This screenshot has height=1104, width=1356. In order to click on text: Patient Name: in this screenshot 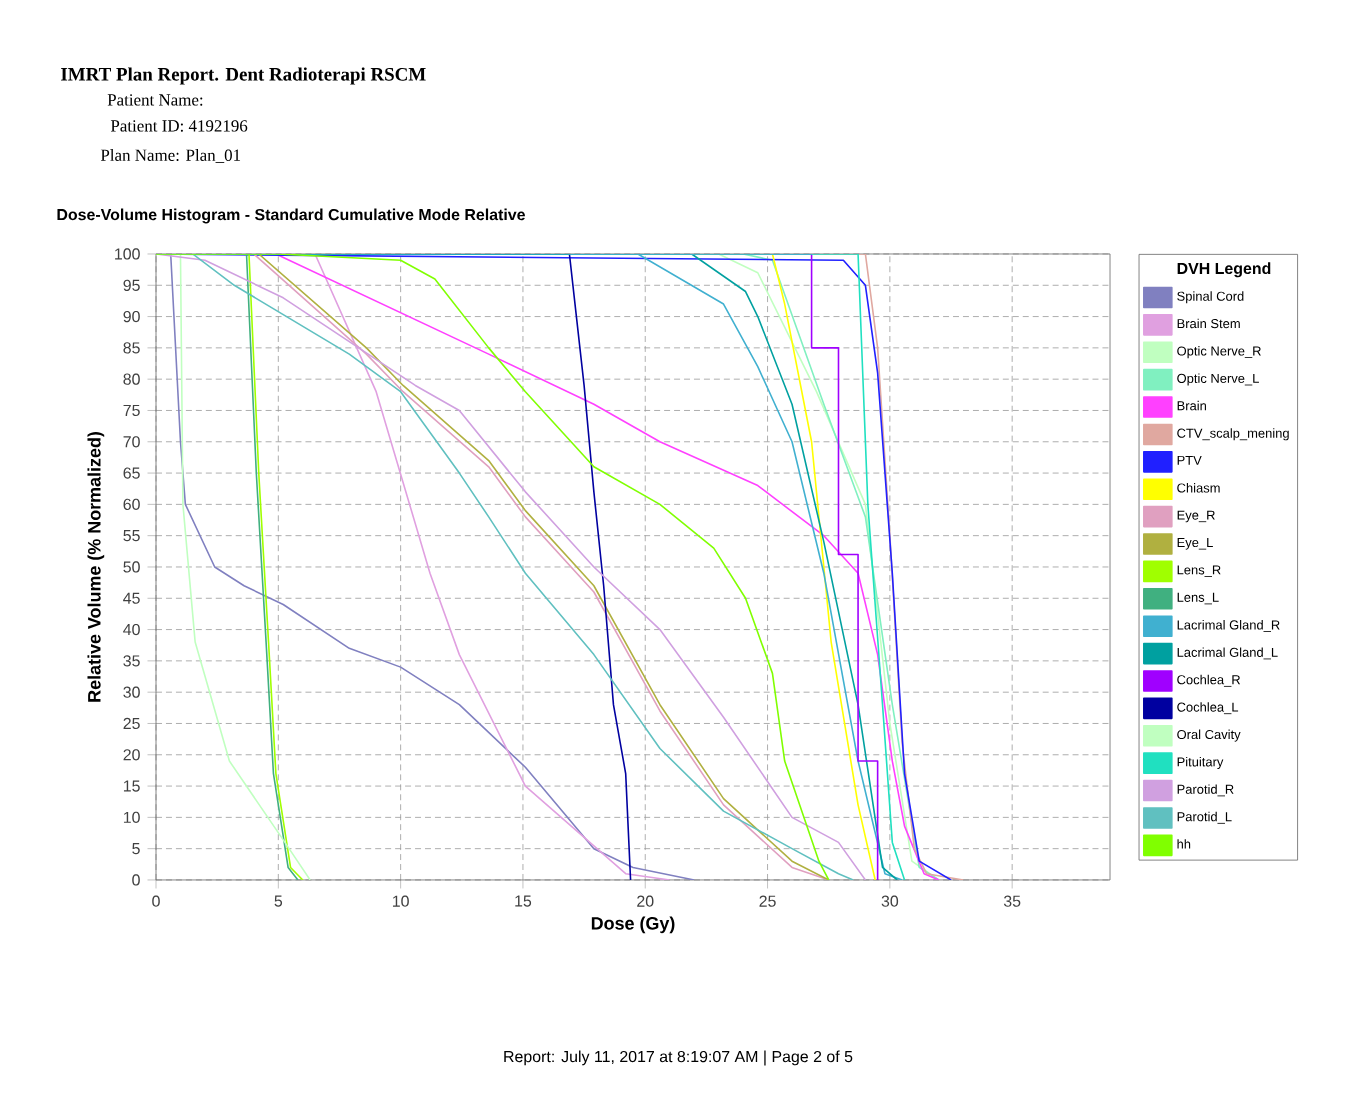, I will do `click(155, 100)`.